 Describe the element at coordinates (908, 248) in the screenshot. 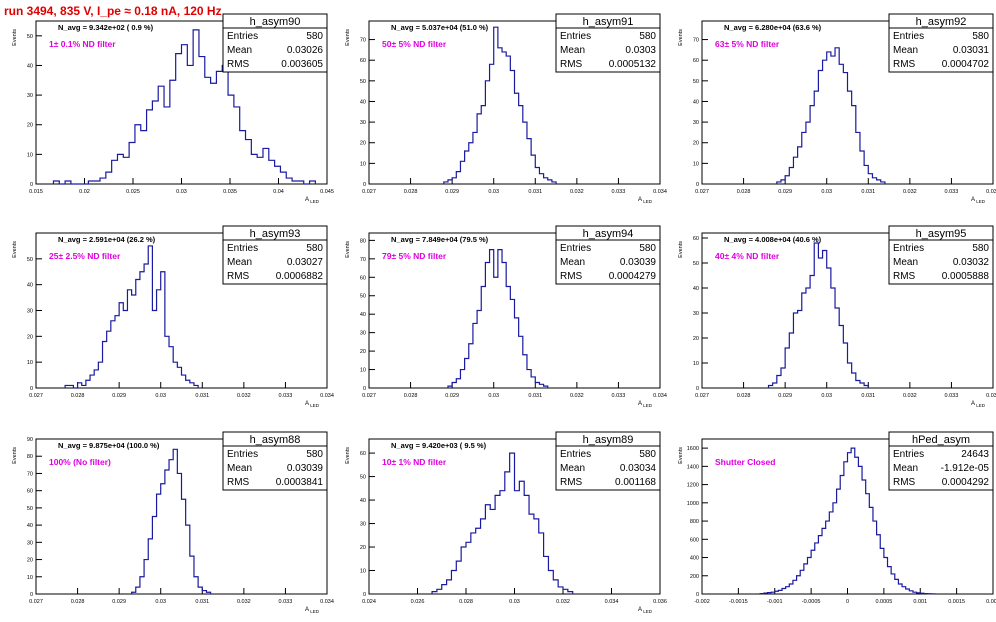

I see `stat-label: Entries` at that location.